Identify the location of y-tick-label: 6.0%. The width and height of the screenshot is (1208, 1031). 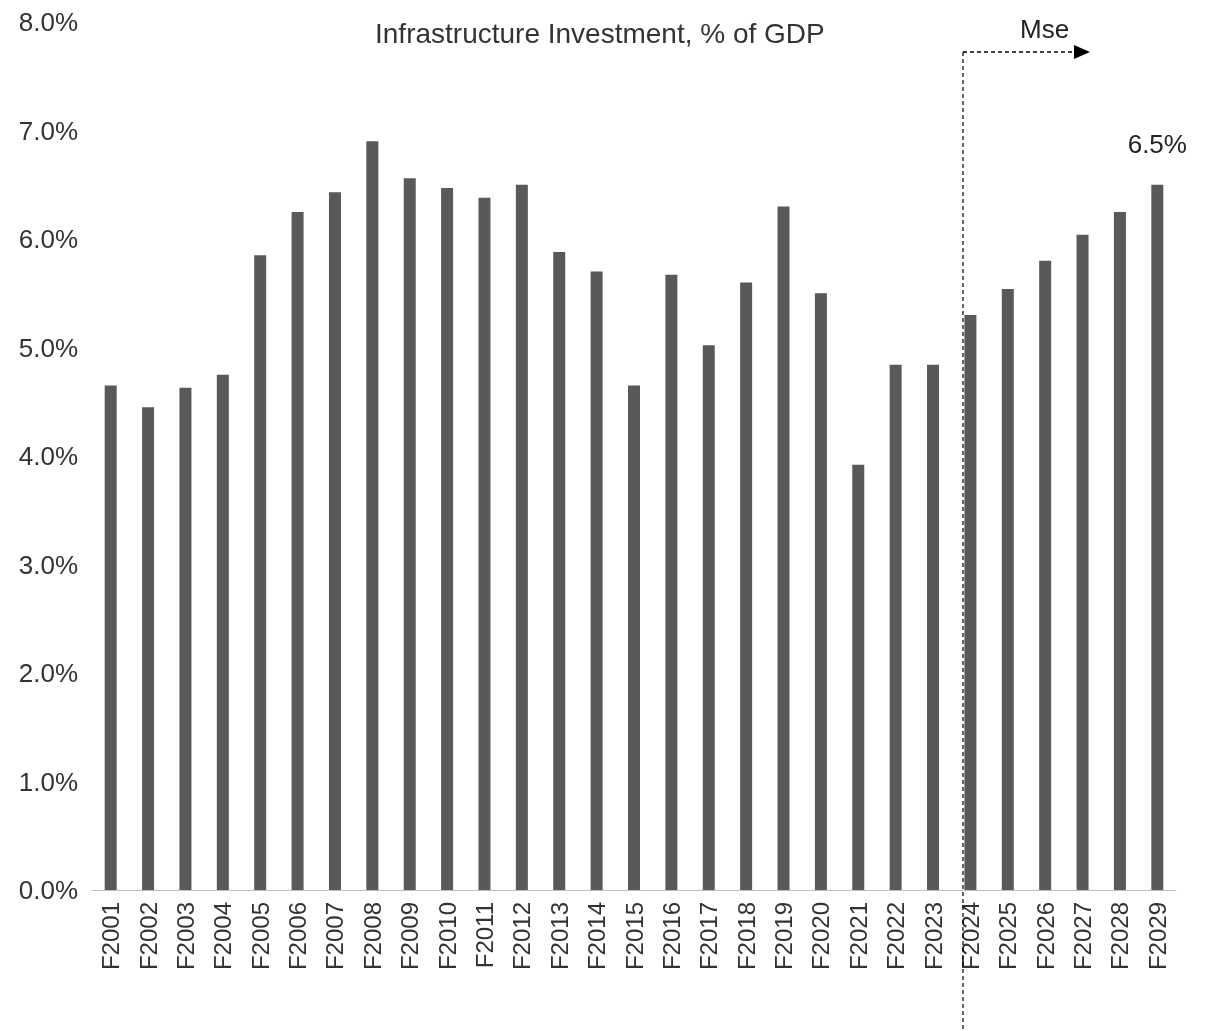
(48, 239).